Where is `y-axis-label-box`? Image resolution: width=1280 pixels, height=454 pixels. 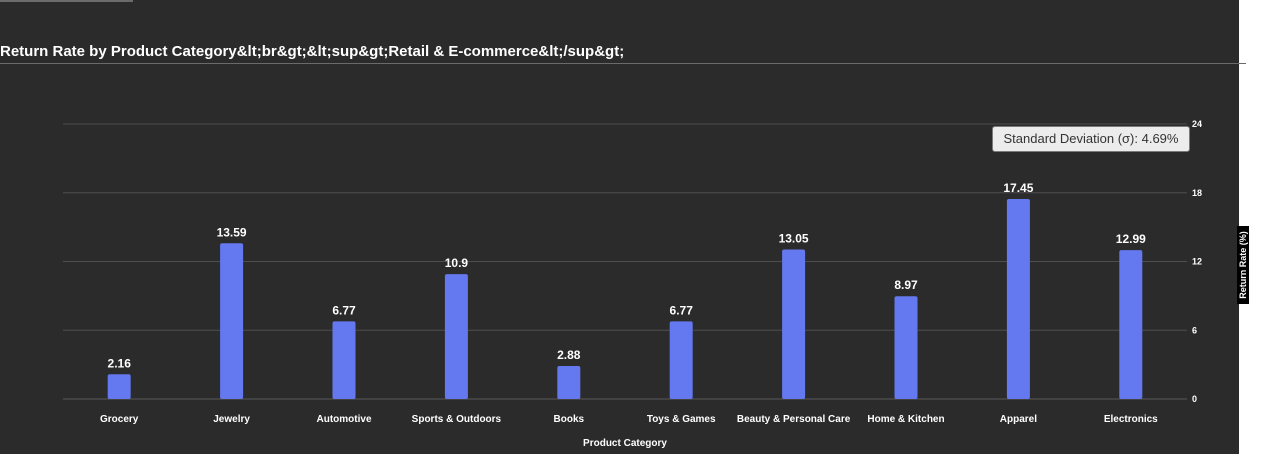
y-axis-label-box is located at coordinates (1243, 265).